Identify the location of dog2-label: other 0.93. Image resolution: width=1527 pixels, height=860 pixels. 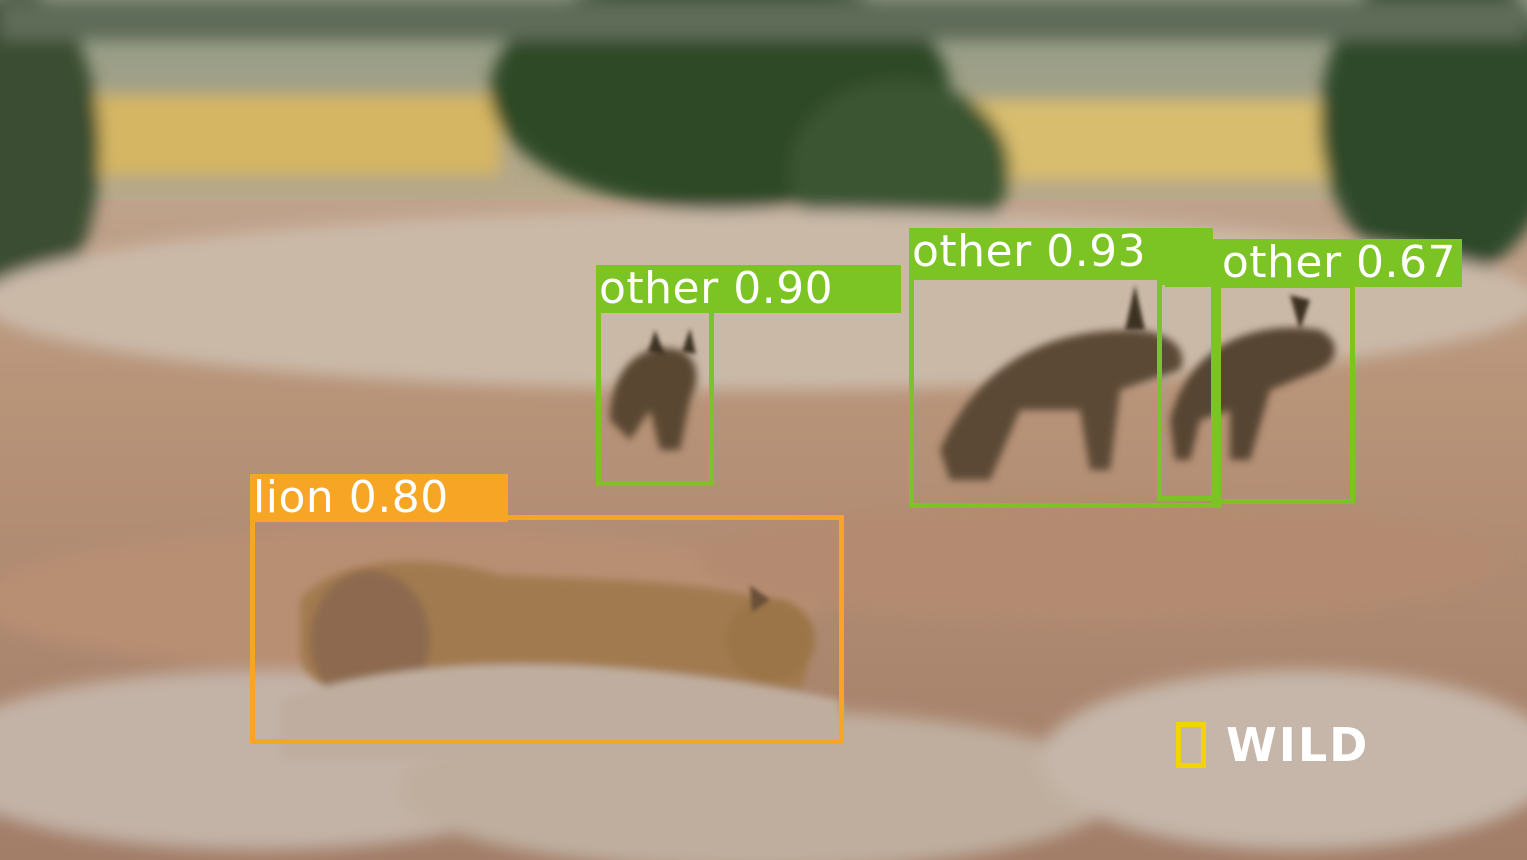
(1061, 252).